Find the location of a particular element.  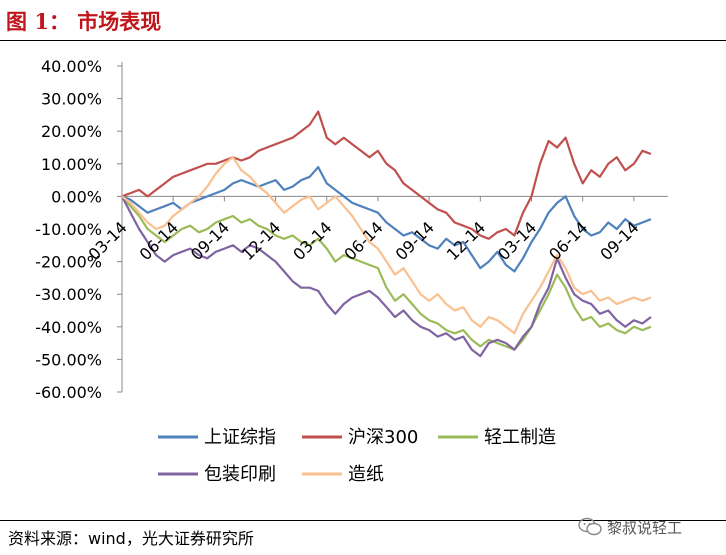

legend-label-3: 轻工制造 is located at coordinates (520, 437).